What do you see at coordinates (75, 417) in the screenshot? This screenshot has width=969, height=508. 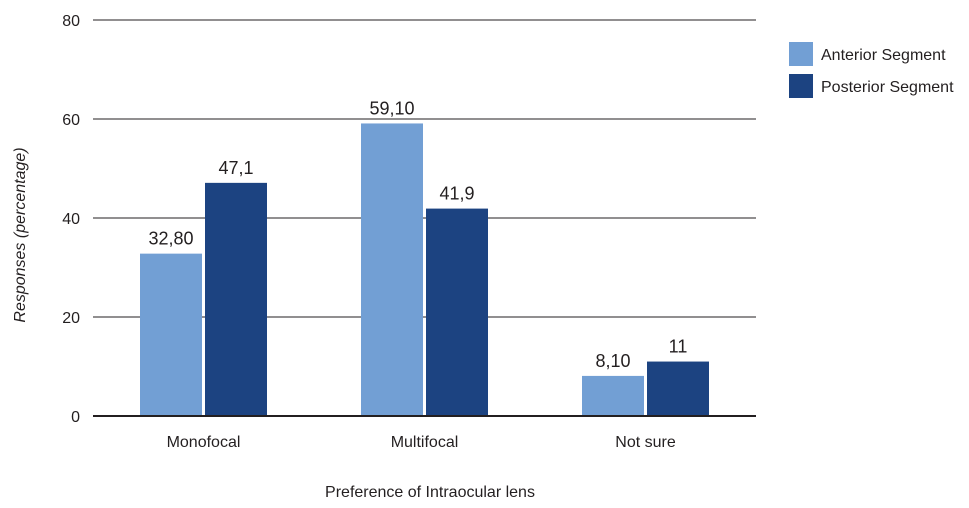 I see `y-tick-label: 0` at bounding box center [75, 417].